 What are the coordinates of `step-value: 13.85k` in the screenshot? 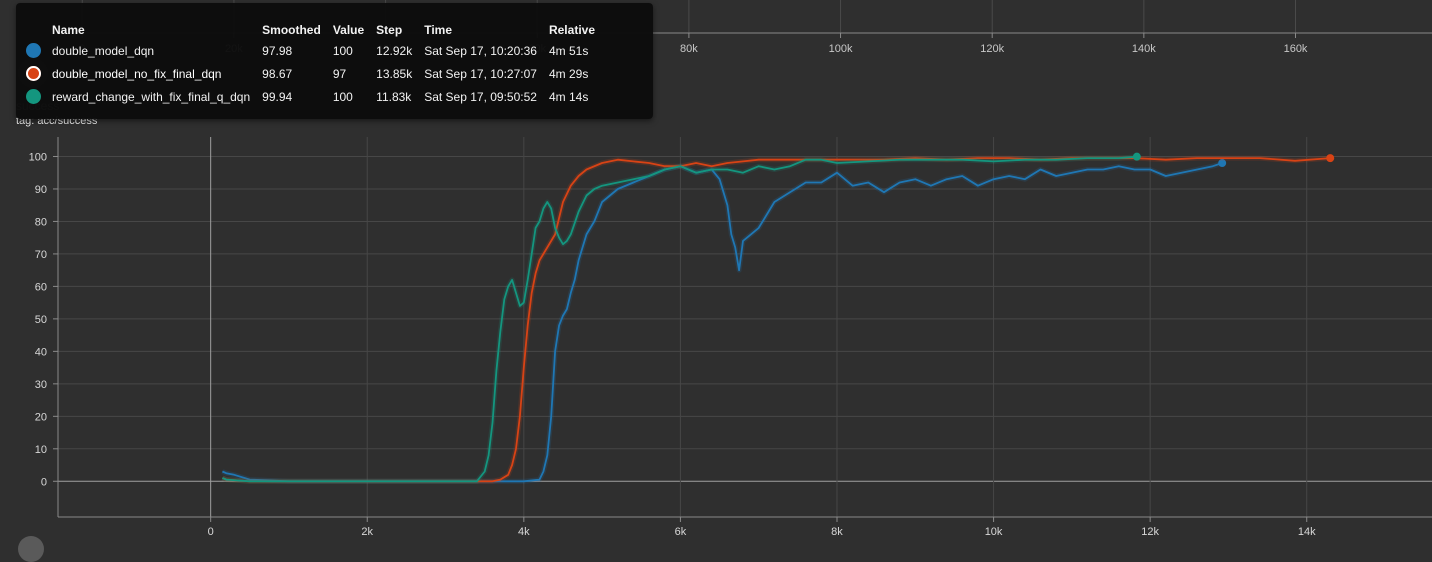 It's located at (394, 73).